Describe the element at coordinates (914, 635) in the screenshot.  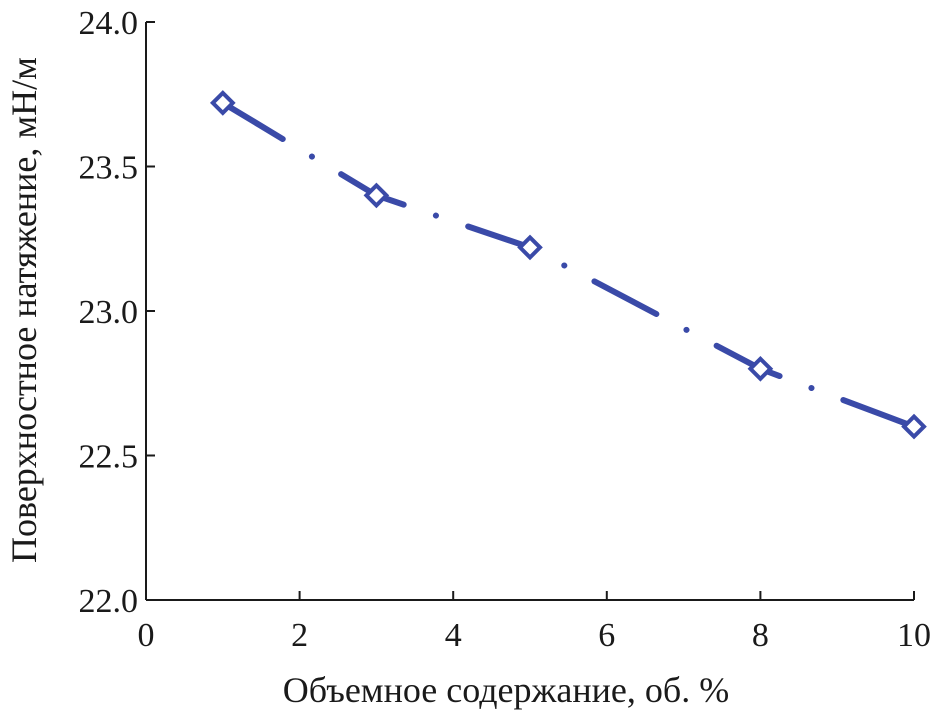
I see `x-tick-label: 10` at that location.